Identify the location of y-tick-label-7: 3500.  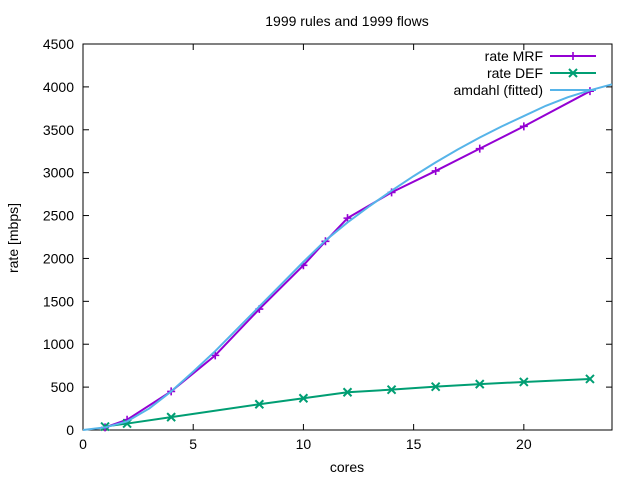
(58, 130).